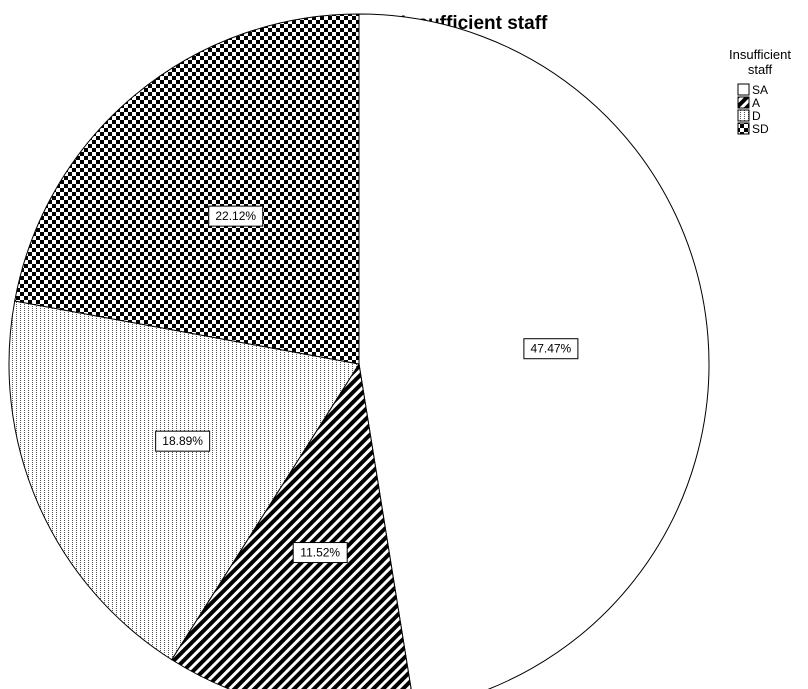 This screenshot has height=689, width=808. I want to click on data-label-a: 11.52%, so click(320, 553).